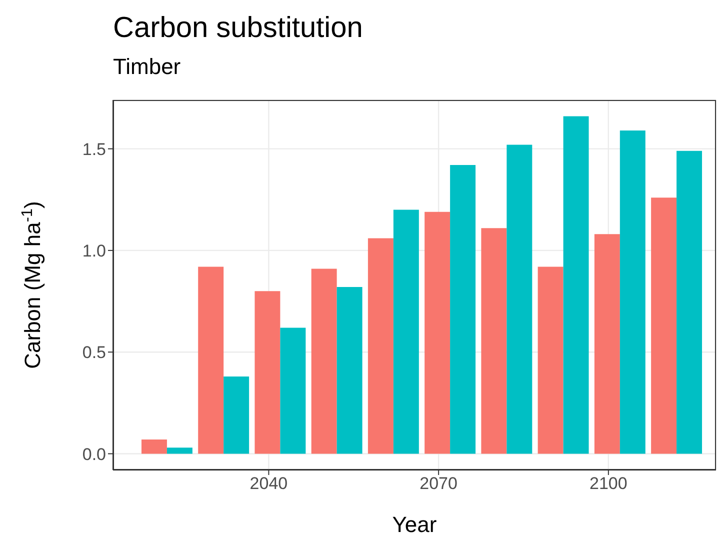 The width and height of the screenshot is (719, 540). Describe the element at coordinates (238, 28) in the screenshot. I see `chart-title: Carbon substitution` at that location.